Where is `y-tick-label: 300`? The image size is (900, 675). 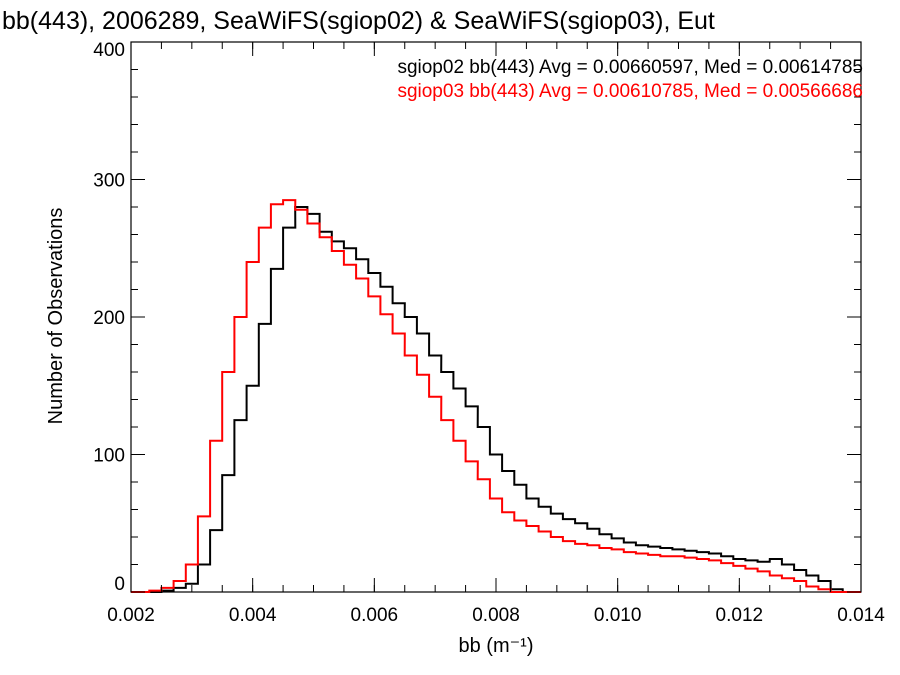 y-tick-label: 300 is located at coordinates (109, 181).